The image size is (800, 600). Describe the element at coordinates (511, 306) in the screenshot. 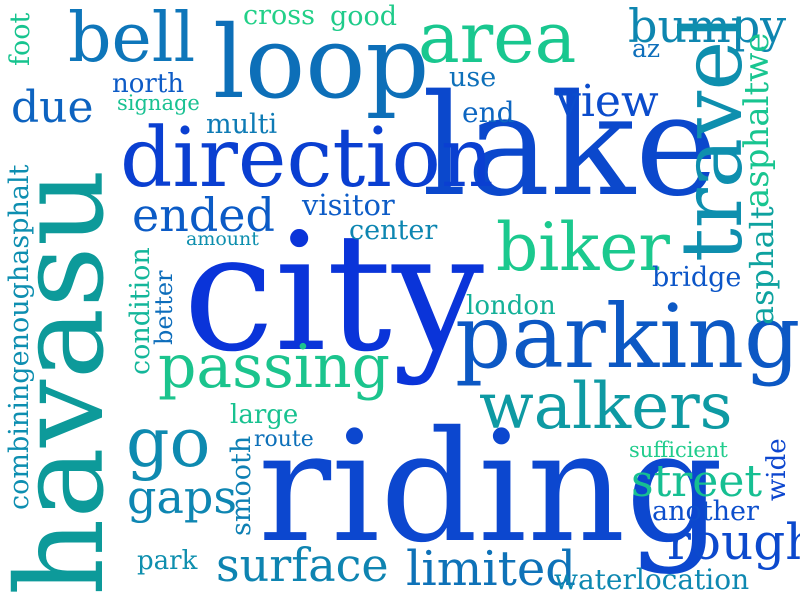

I see `word-london: london` at that location.